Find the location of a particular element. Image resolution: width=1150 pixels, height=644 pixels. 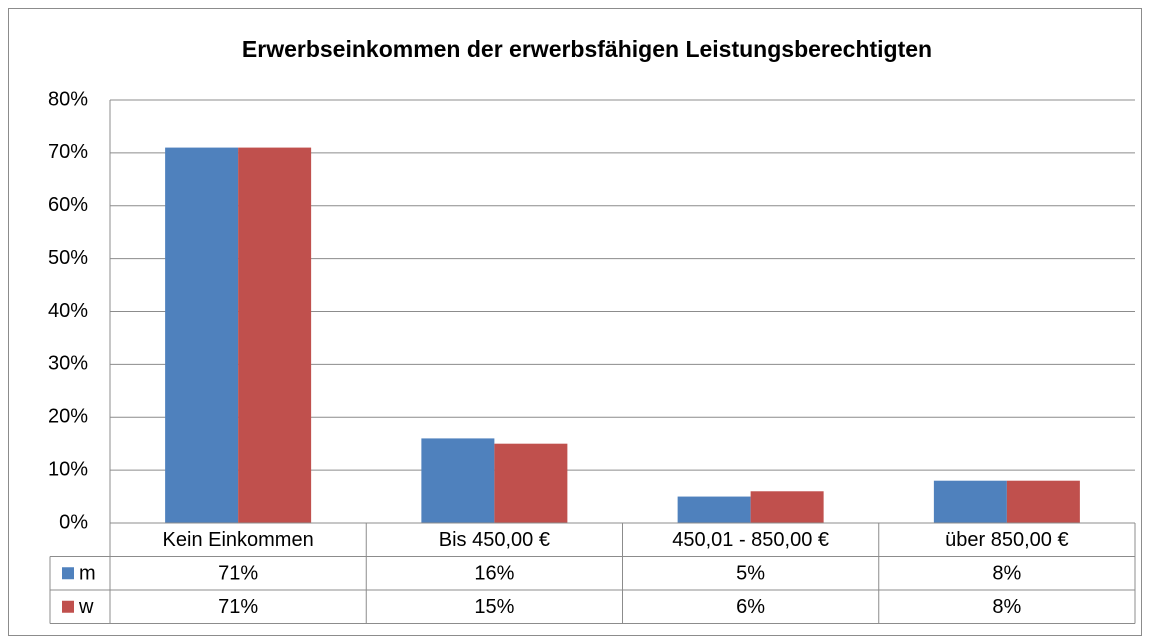

table-value: 6% is located at coordinates (750, 607).